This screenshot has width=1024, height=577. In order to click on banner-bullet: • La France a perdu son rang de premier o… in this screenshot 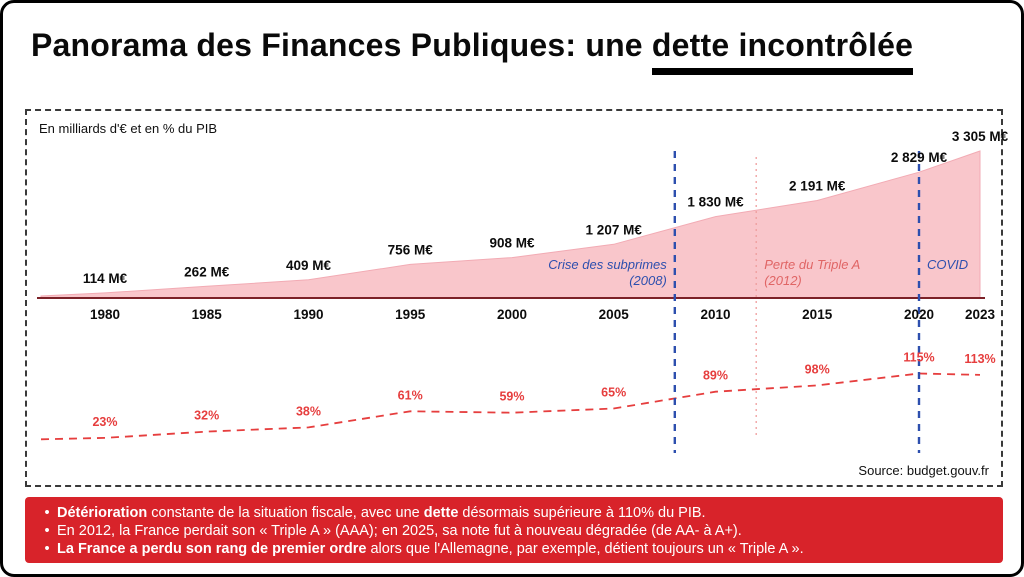, I will do `click(512, 549)`.